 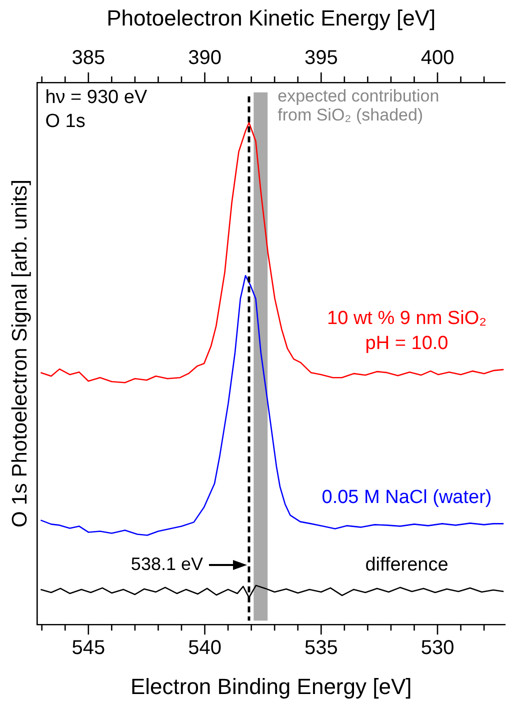 What do you see at coordinates (89, 57) in the screenshot?
I see `x2-tick-label: 385` at bounding box center [89, 57].